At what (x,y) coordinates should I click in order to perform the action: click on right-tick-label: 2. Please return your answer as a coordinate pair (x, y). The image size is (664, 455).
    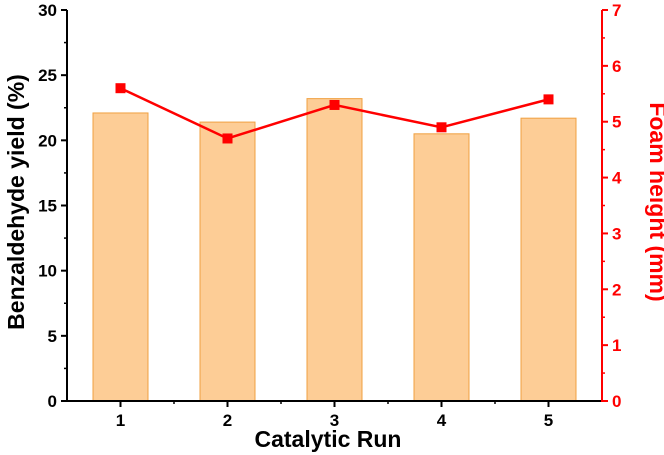
    Looking at the image, I should click on (616, 289).